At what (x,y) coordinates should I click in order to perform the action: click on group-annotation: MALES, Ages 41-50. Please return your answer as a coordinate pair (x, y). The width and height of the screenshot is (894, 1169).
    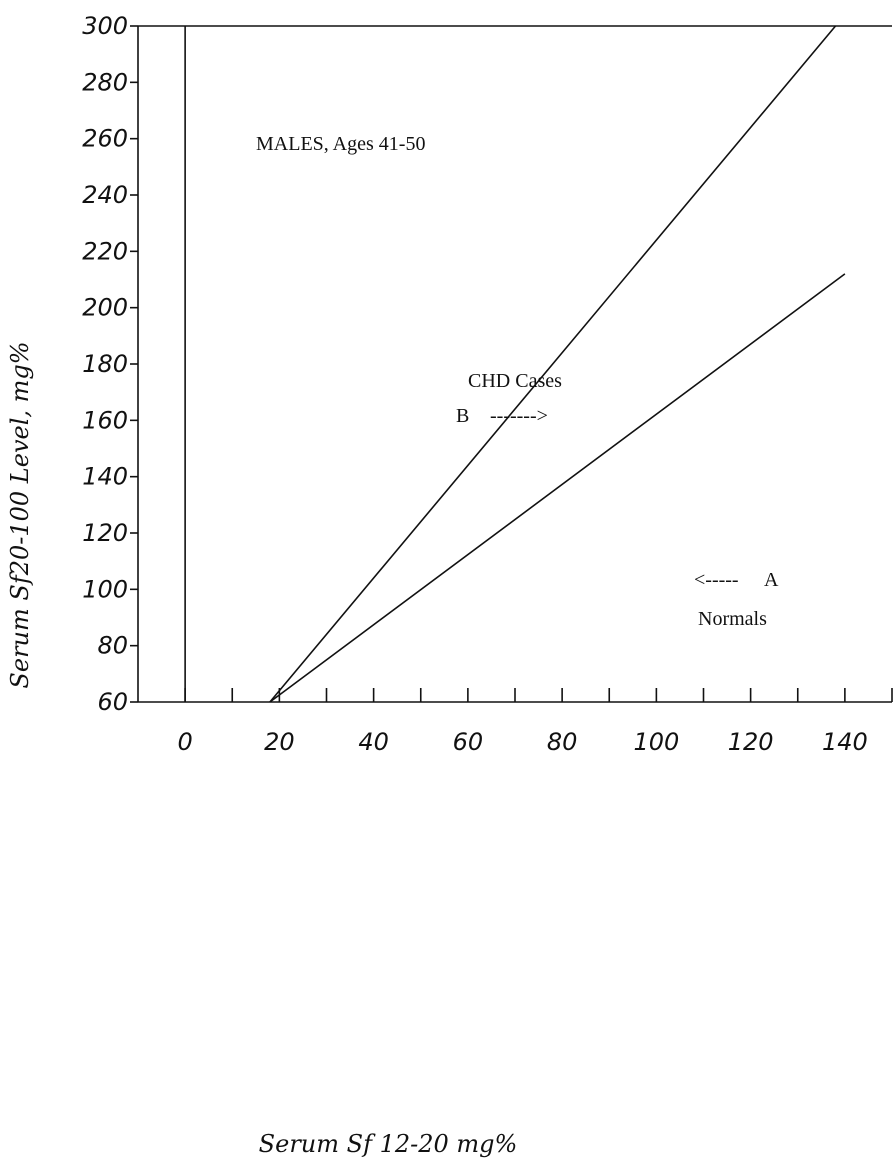
    Looking at the image, I should click on (340, 144).